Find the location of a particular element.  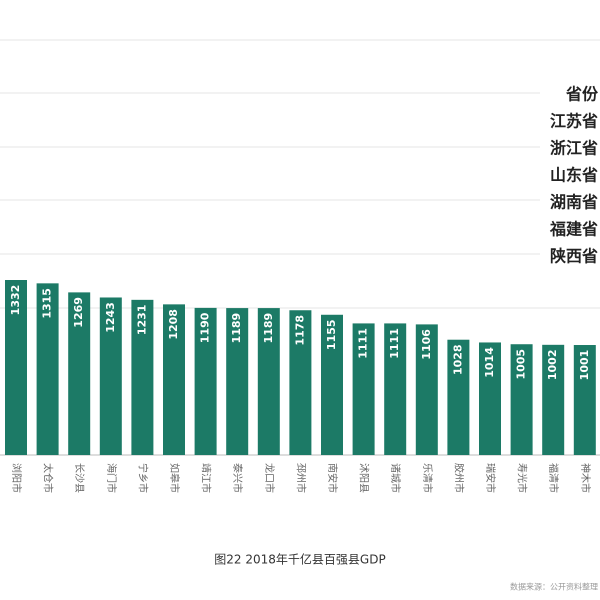

x-tick-label: 乐清市 is located at coordinates (427, 478).